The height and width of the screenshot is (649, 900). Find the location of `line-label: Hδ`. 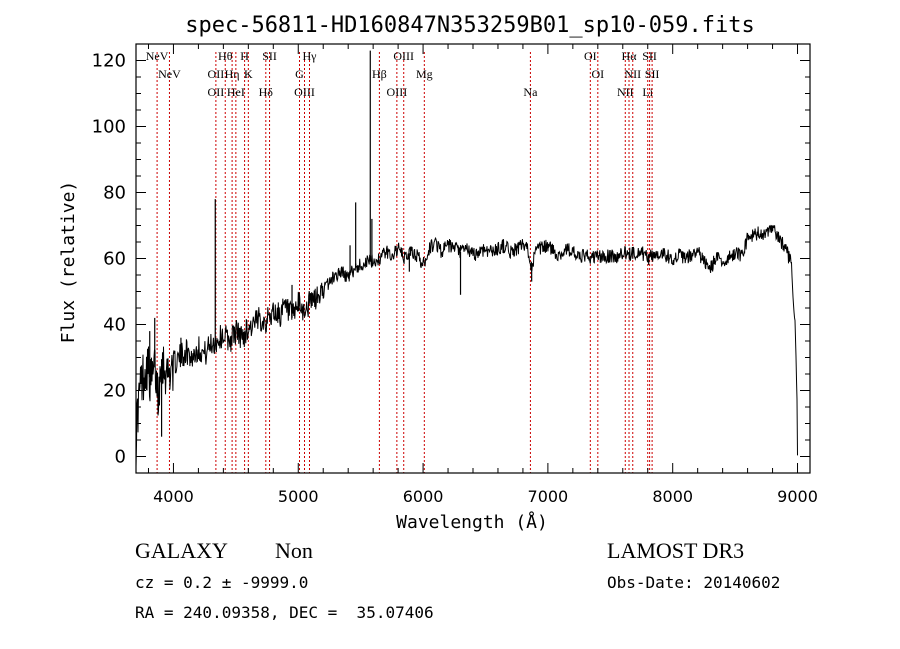

line-label: Hδ is located at coordinates (266, 92).